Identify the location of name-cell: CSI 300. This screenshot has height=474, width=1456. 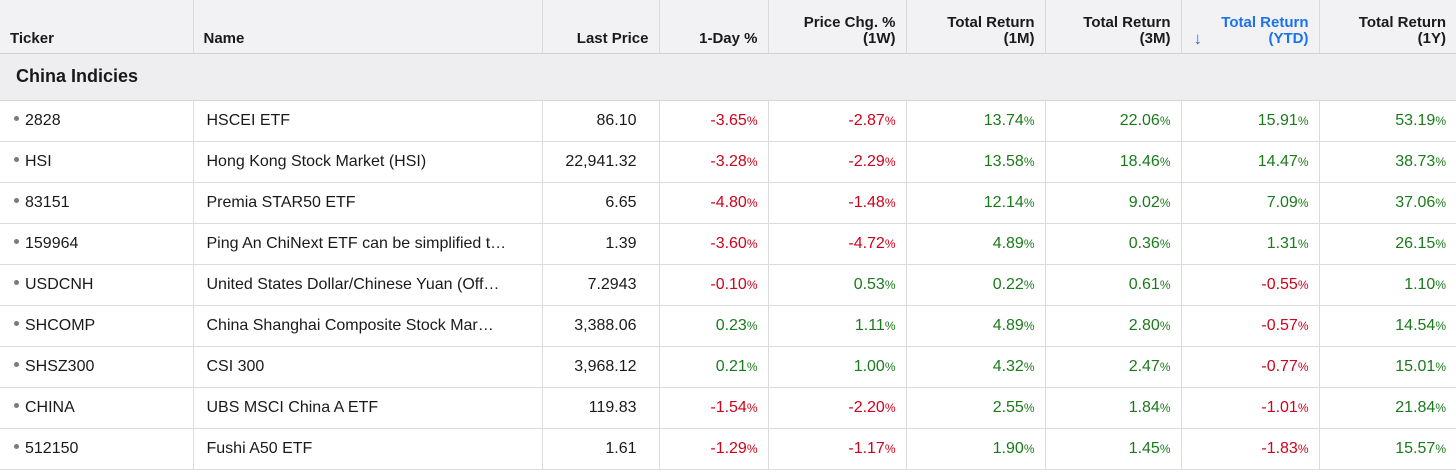
(368, 367).